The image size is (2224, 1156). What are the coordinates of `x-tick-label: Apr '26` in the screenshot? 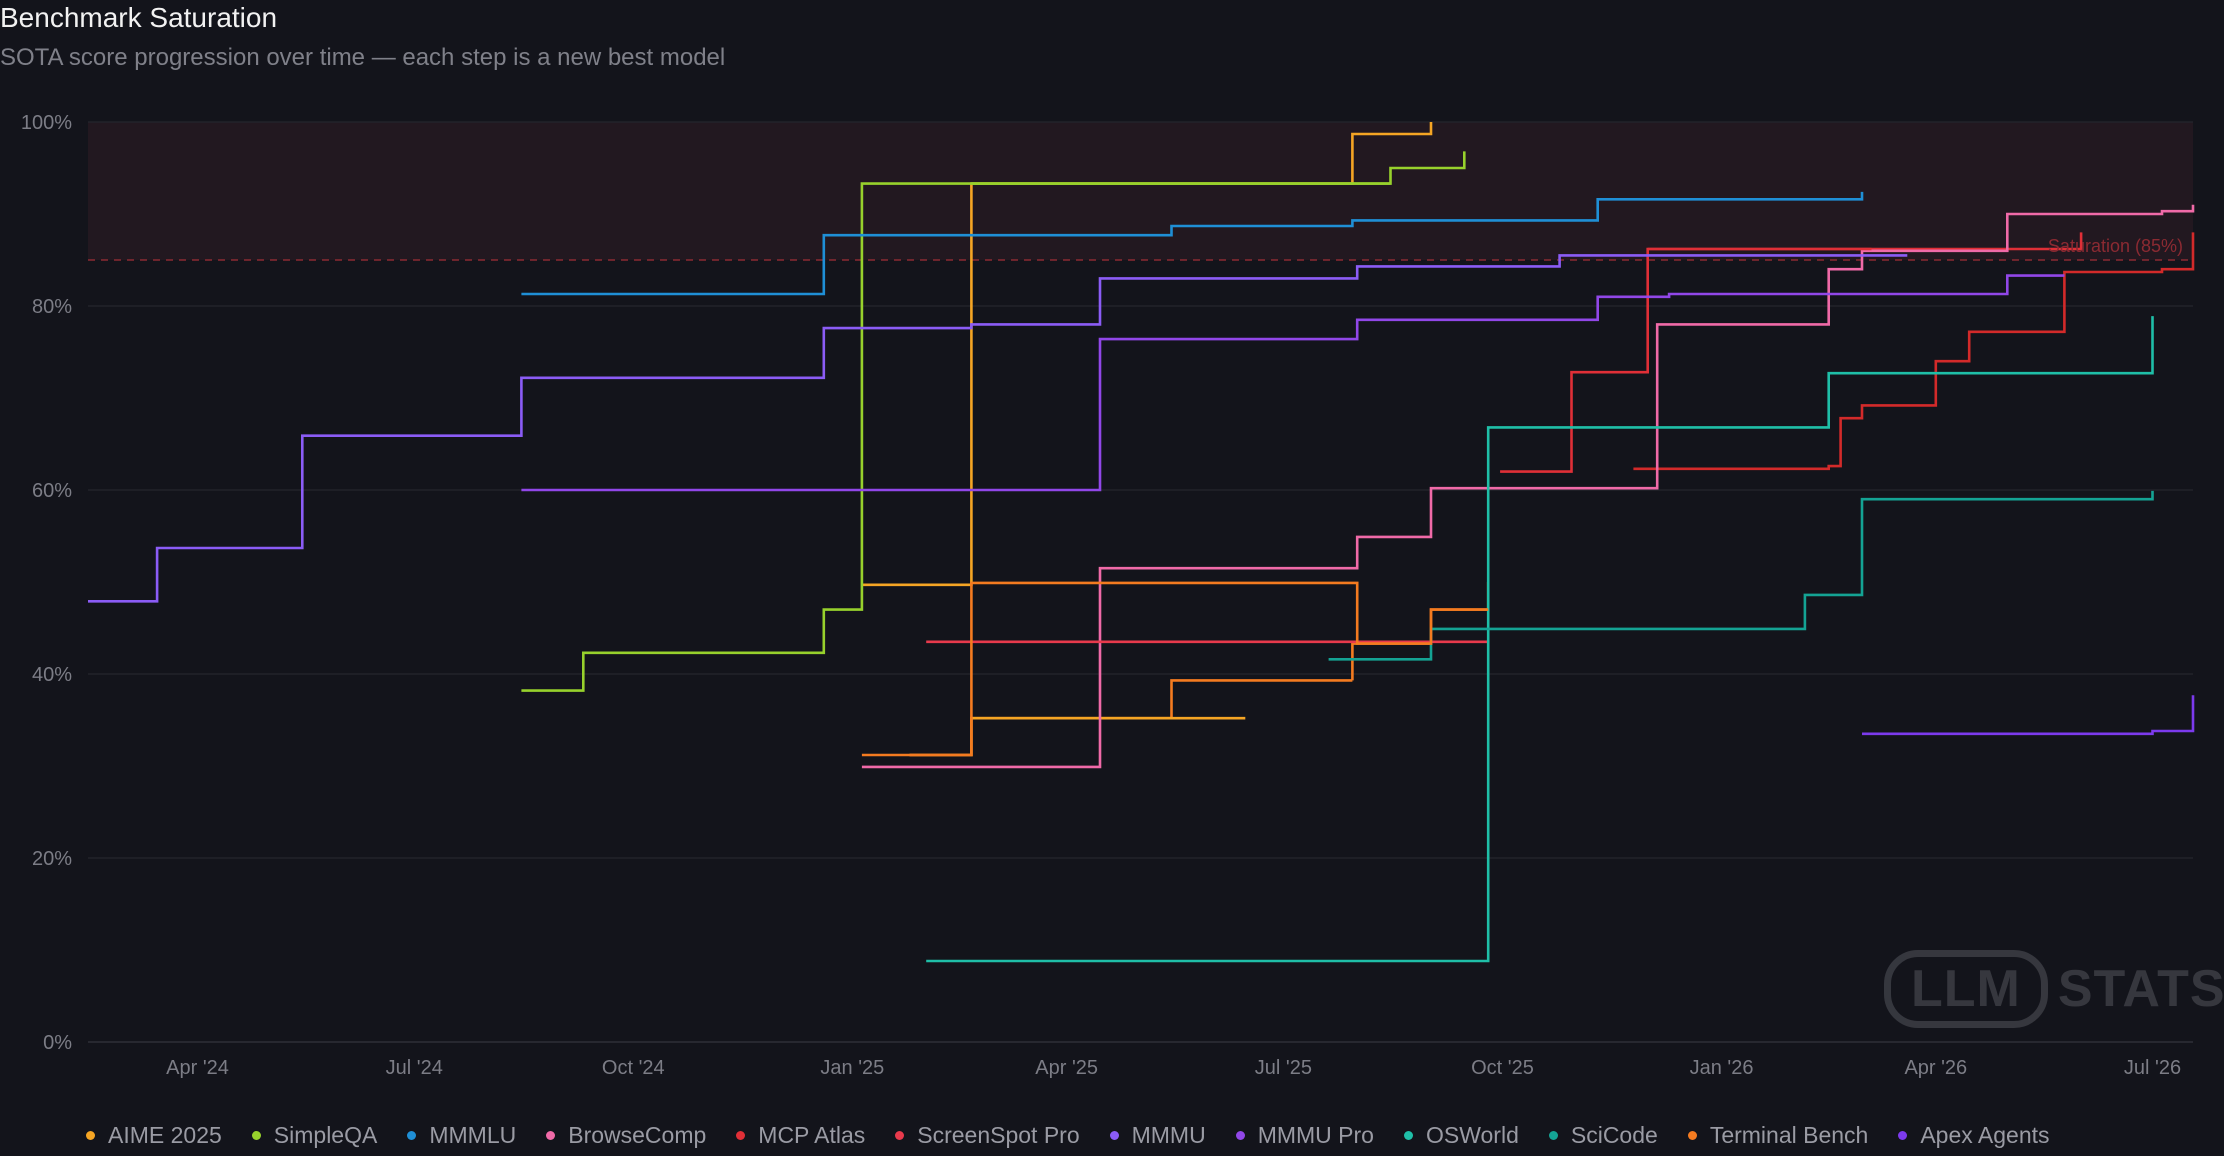 It's located at (1935, 1068).